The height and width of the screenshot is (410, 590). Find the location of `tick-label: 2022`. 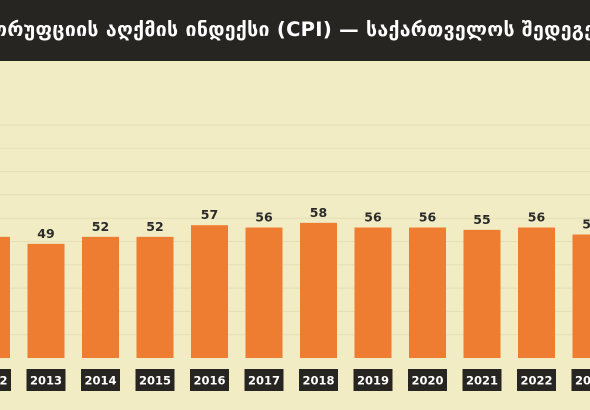

tick-label: 2022 is located at coordinates (536, 381).